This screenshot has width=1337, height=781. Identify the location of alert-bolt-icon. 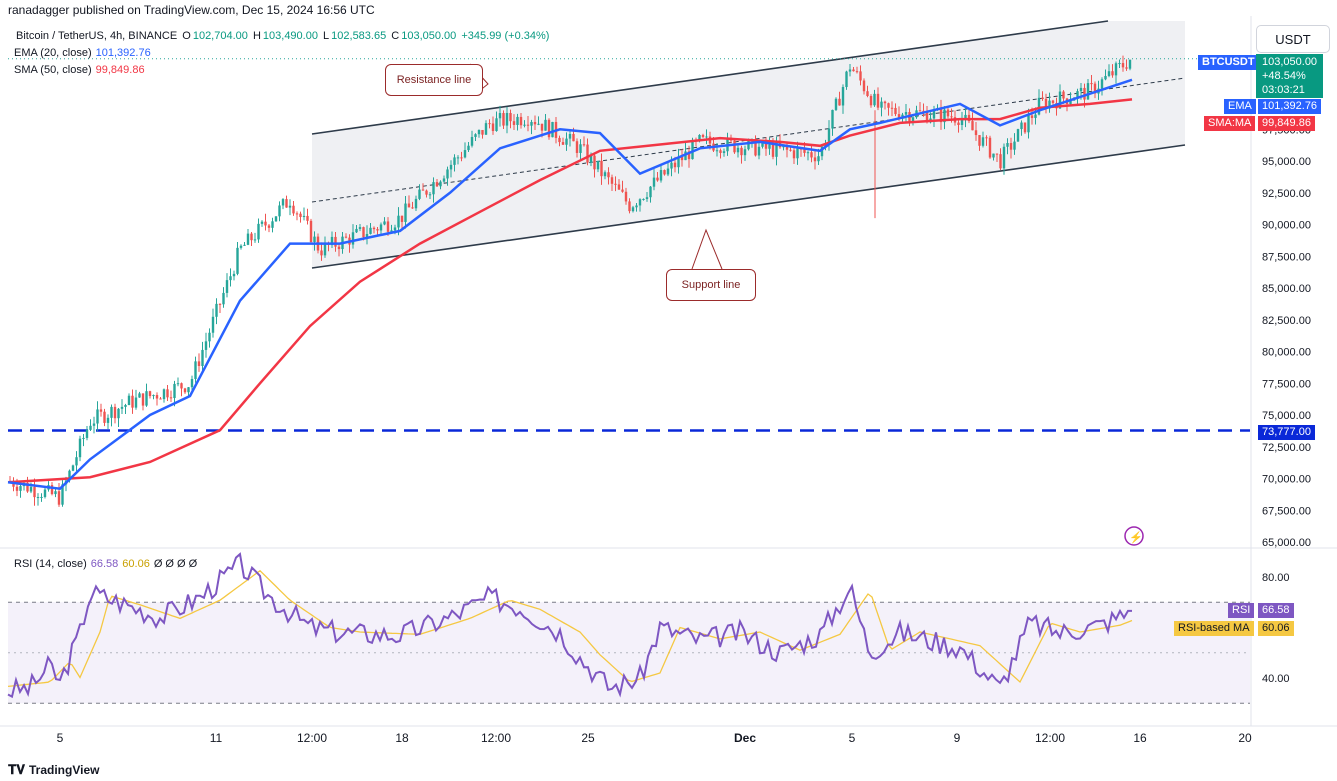
(1134, 536).